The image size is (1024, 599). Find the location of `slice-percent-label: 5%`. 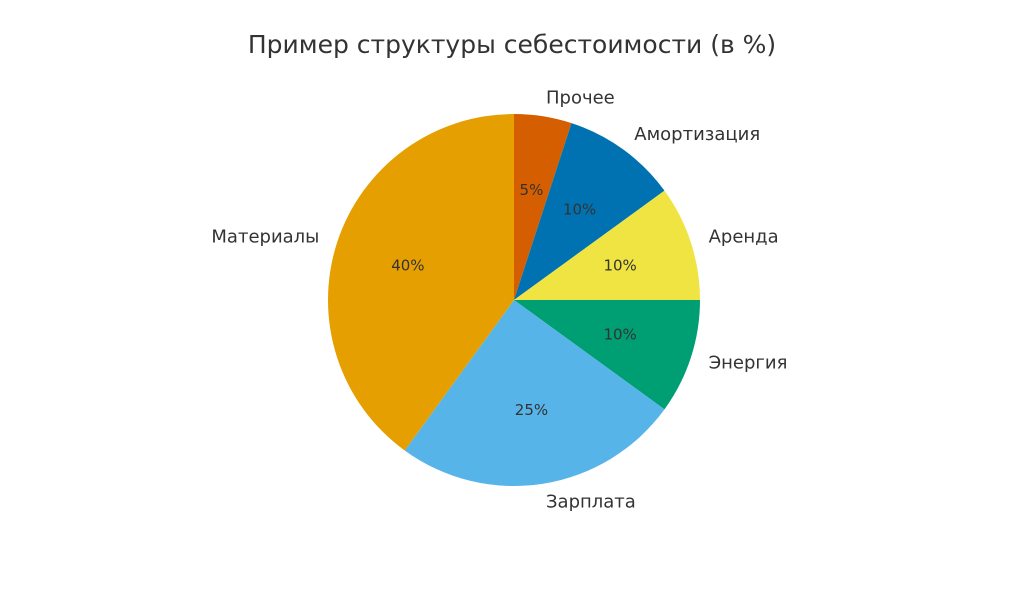

slice-percent-label: 5% is located at coordinates (532, 190).